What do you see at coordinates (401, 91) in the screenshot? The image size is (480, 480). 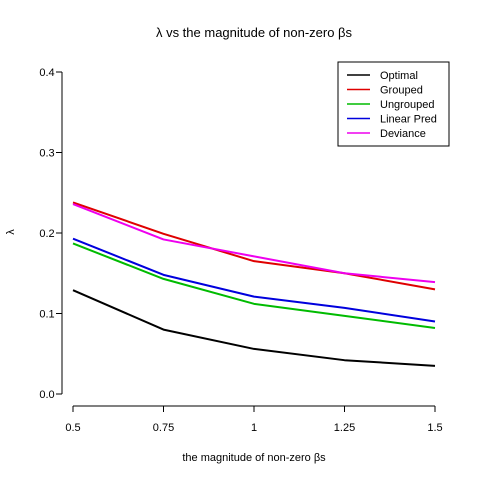 I see `legend-label-grouped: Grouped` at bounding box center [401, 91].